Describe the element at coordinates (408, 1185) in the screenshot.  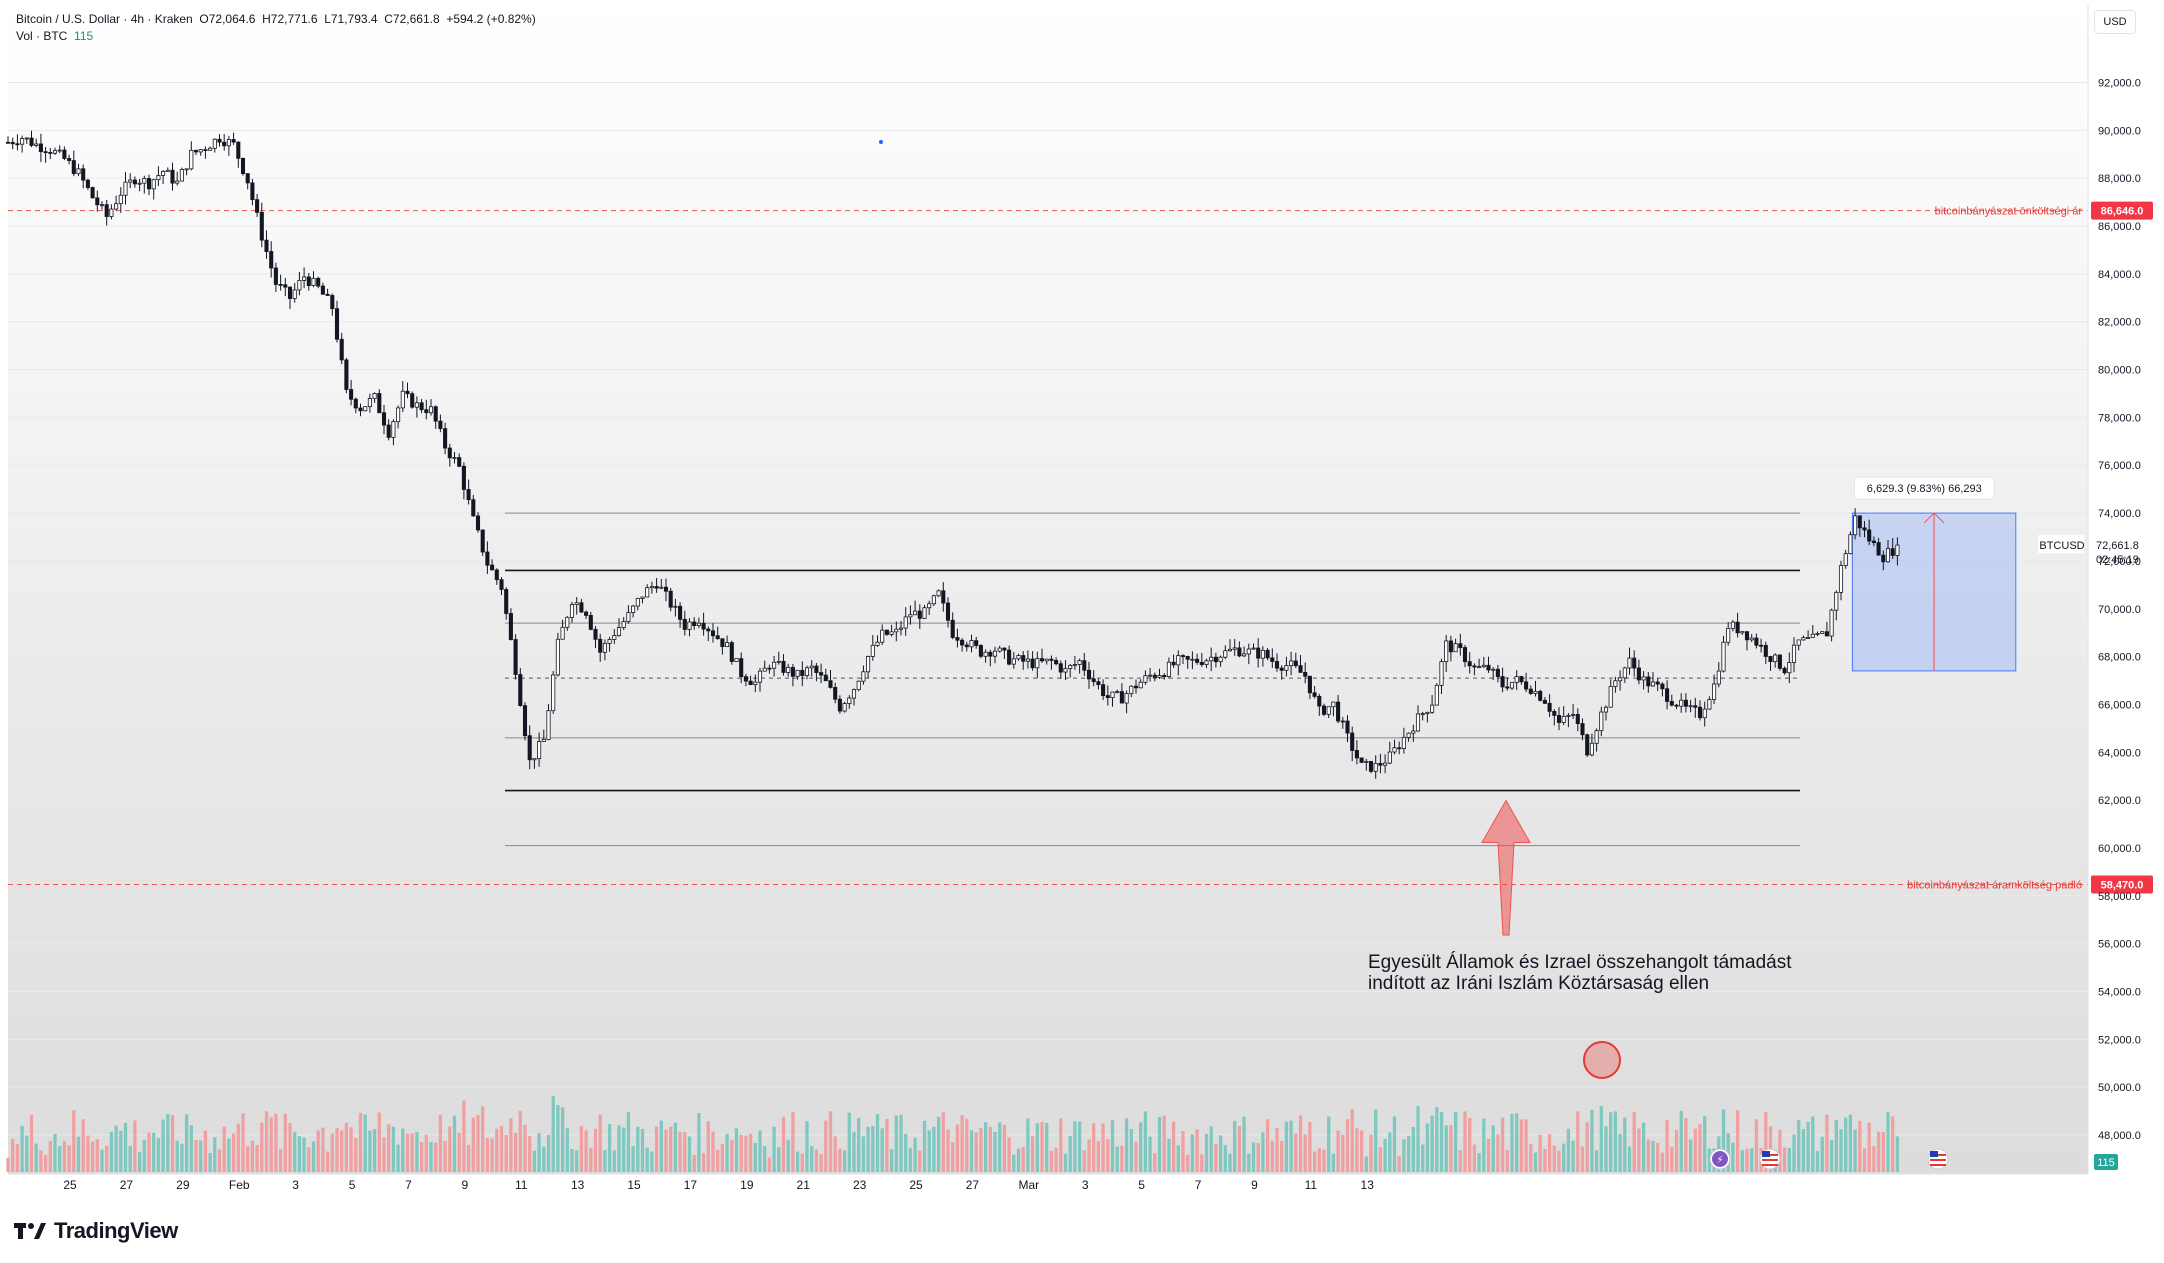
I see `time-tick-label: 7` at that location.